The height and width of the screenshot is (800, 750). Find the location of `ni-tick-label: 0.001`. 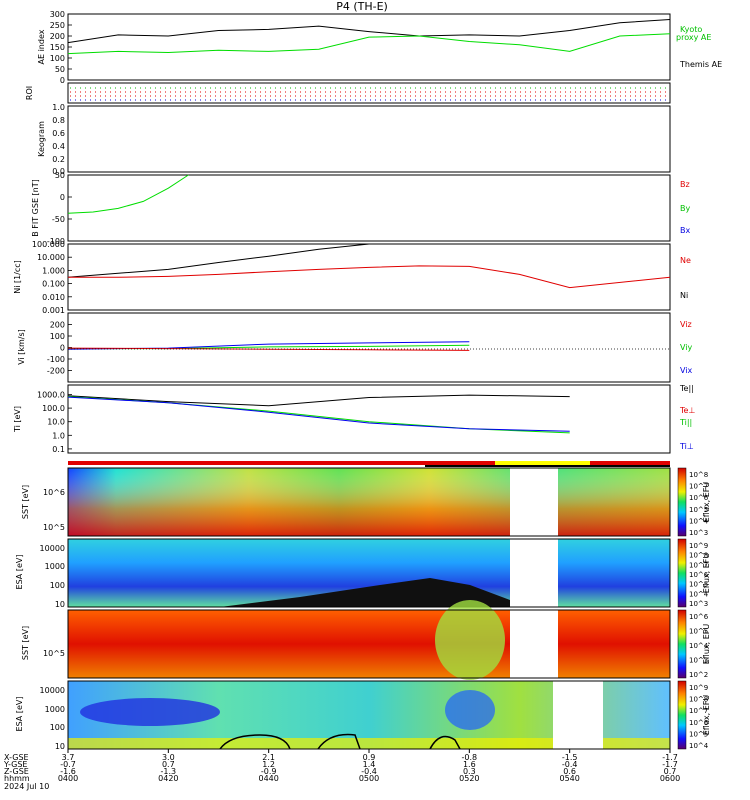

ni-tick-label: 0.001 is located at coordinates (53, 310).